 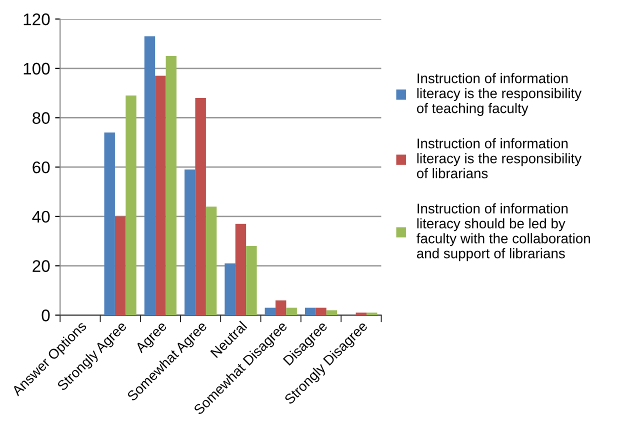 What do you see at coordinates (41, 266) in the screenshot?
I see `y-tick-label: 20` at bounding box center [41, 266].